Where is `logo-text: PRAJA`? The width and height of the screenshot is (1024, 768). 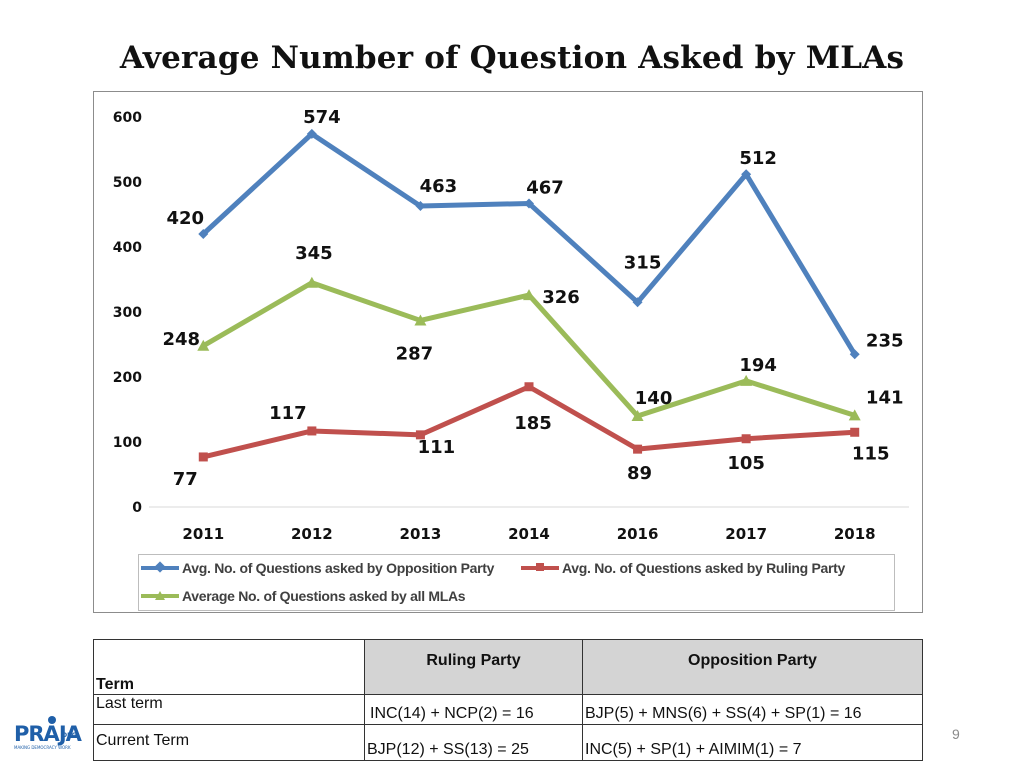 logo-text: PRAJA is located at coordinates (48, 734).